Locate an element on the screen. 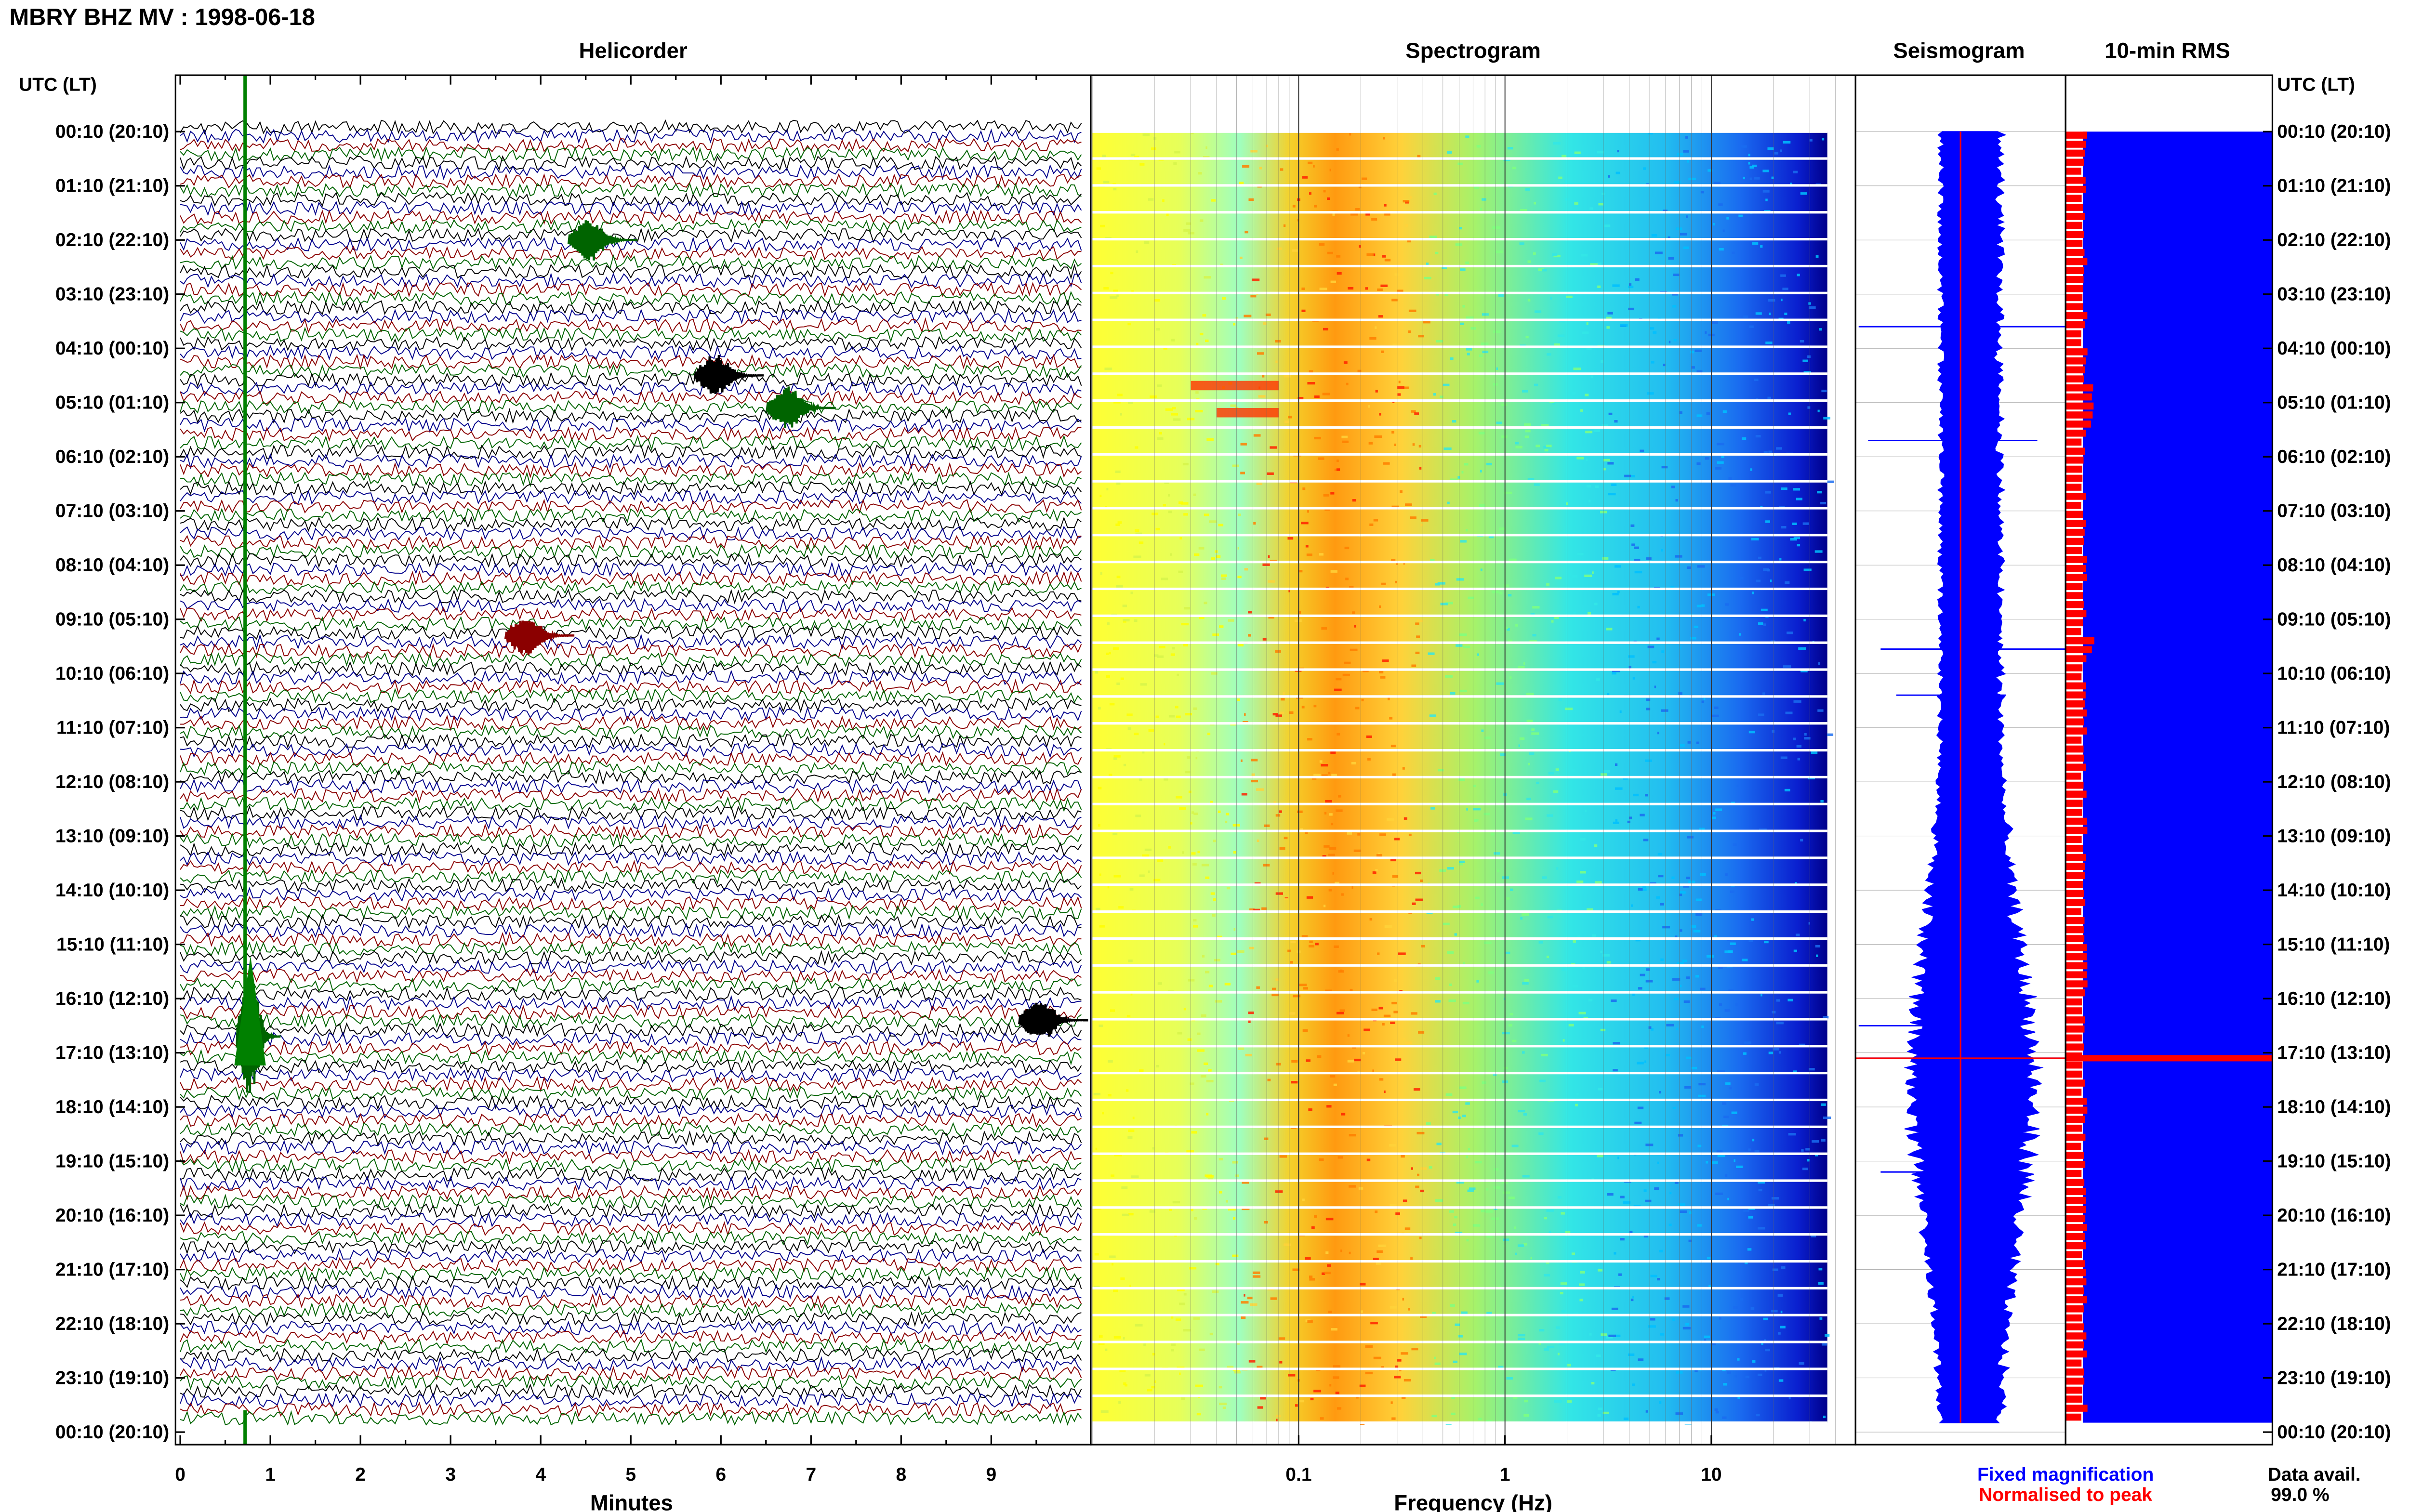 The width and height of the screenshot is (2409, 1512). hour-label-right: 00:10 (20:10) is located at coordinates (2334, 1432).